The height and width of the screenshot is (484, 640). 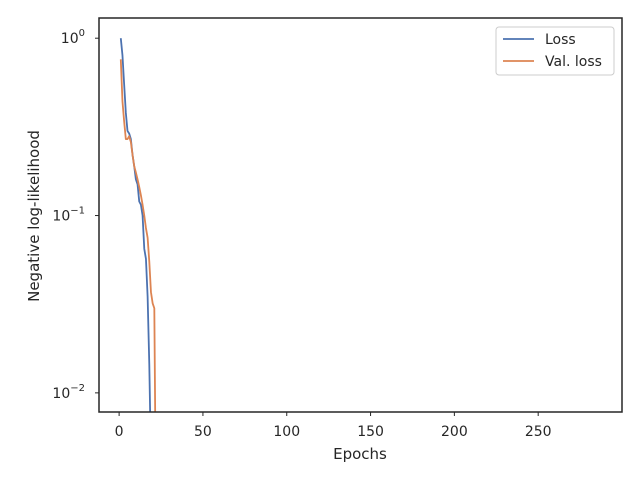 I want to click on x-tick-label: 150, so click(x=370, y=432).